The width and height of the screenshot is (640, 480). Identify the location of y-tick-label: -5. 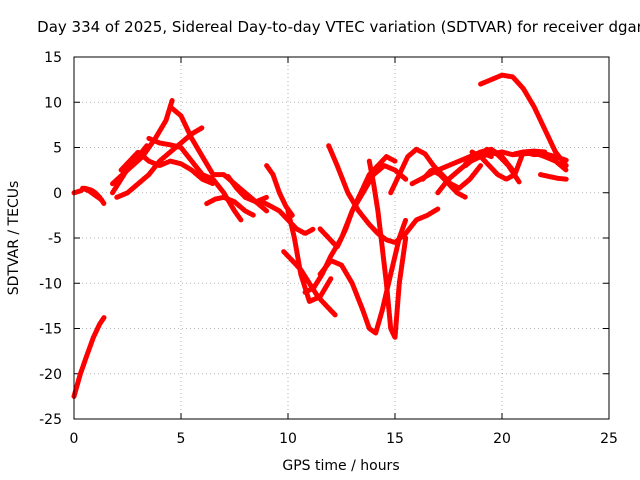
(55, 239).